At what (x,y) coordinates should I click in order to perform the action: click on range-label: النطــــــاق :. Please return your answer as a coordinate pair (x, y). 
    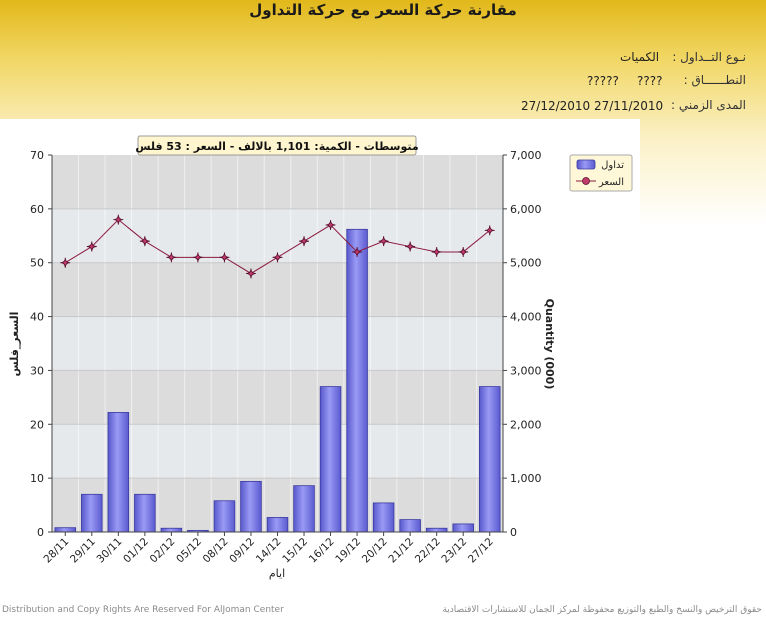
    Looking at the image, I should click on (714, 80).